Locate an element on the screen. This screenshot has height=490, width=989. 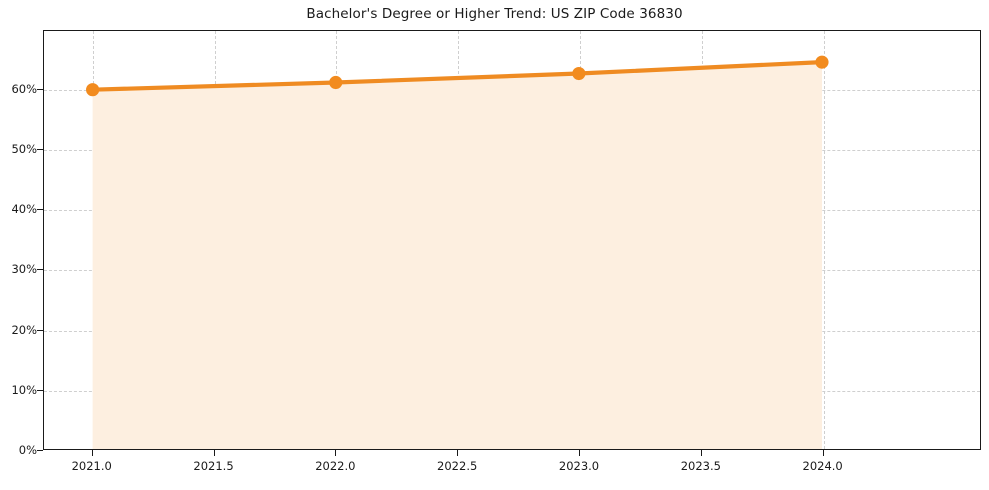
y-axis-tick-label: 60% is located at coordinates (24, 88).